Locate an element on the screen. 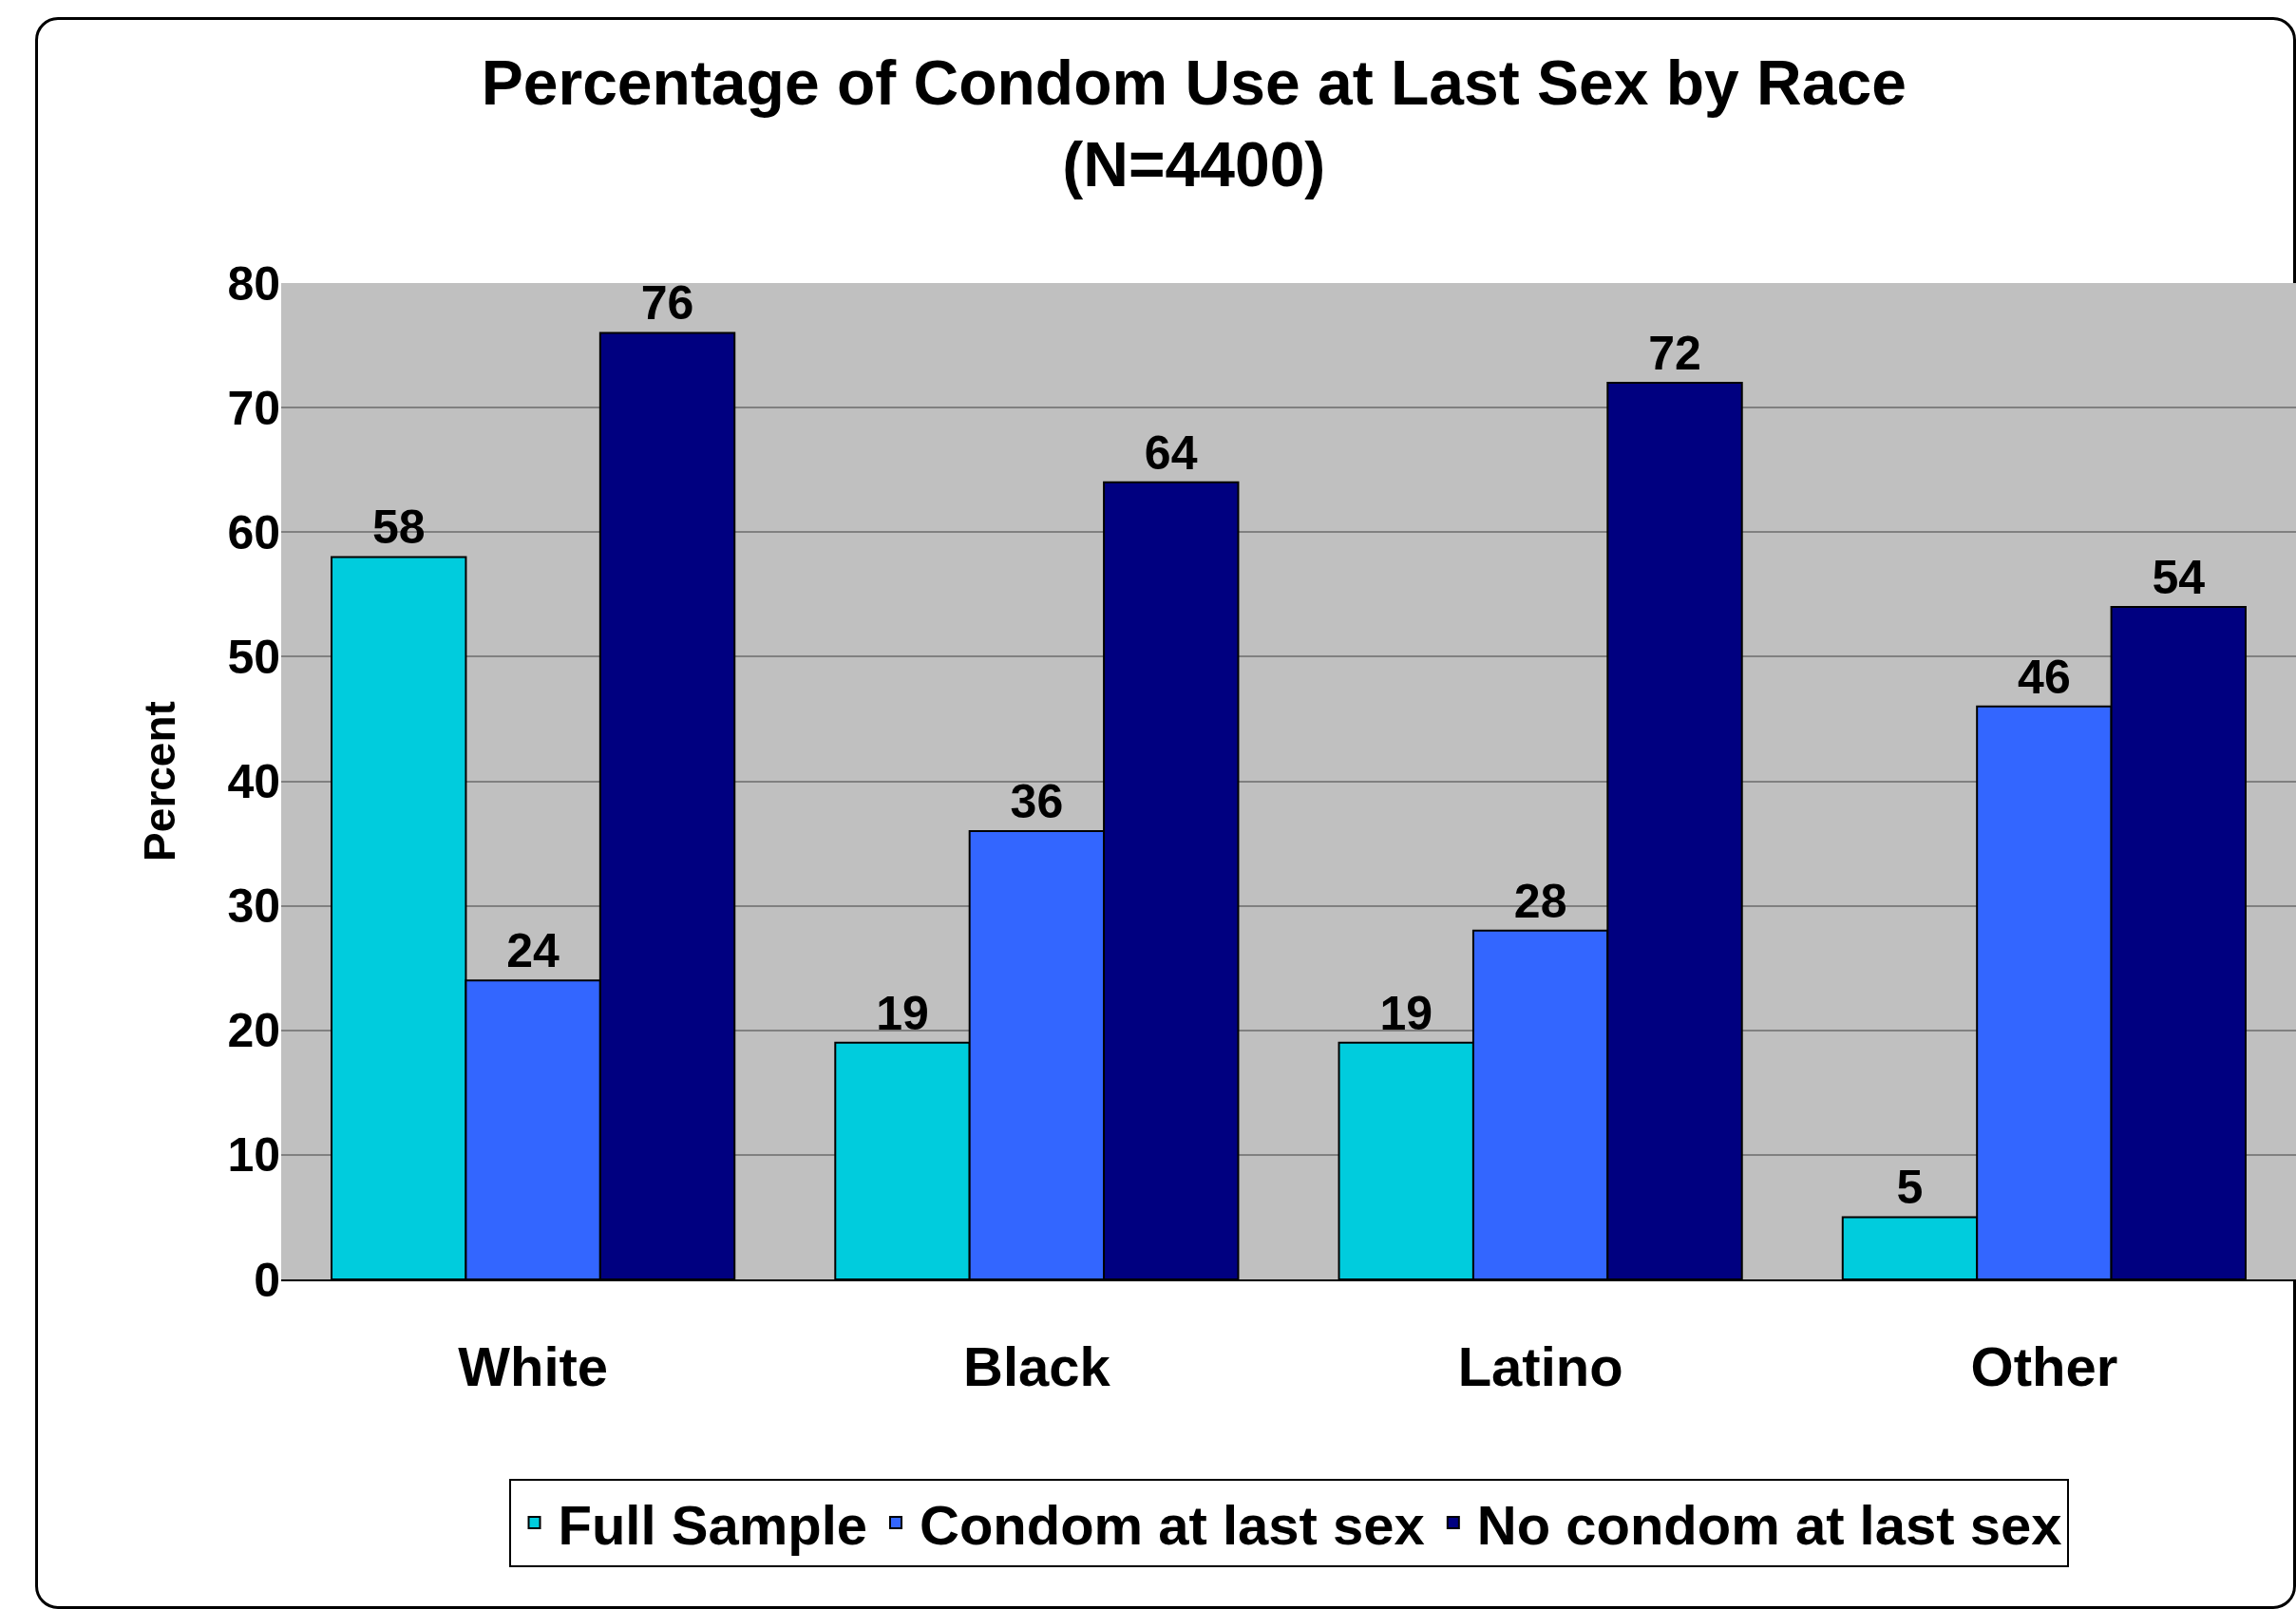  data-label: 5 is located at coordinates (1910, 1188).